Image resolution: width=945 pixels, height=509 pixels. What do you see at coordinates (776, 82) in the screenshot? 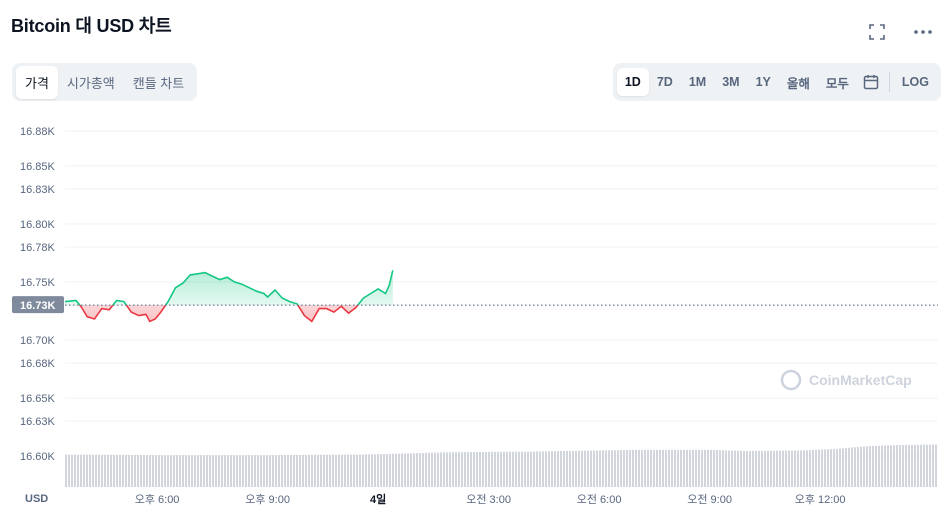
I see `time-range-selector: 1D 7D 1M 3M 1Y 올해 모두 LOG` at bounding box center [776, 82].